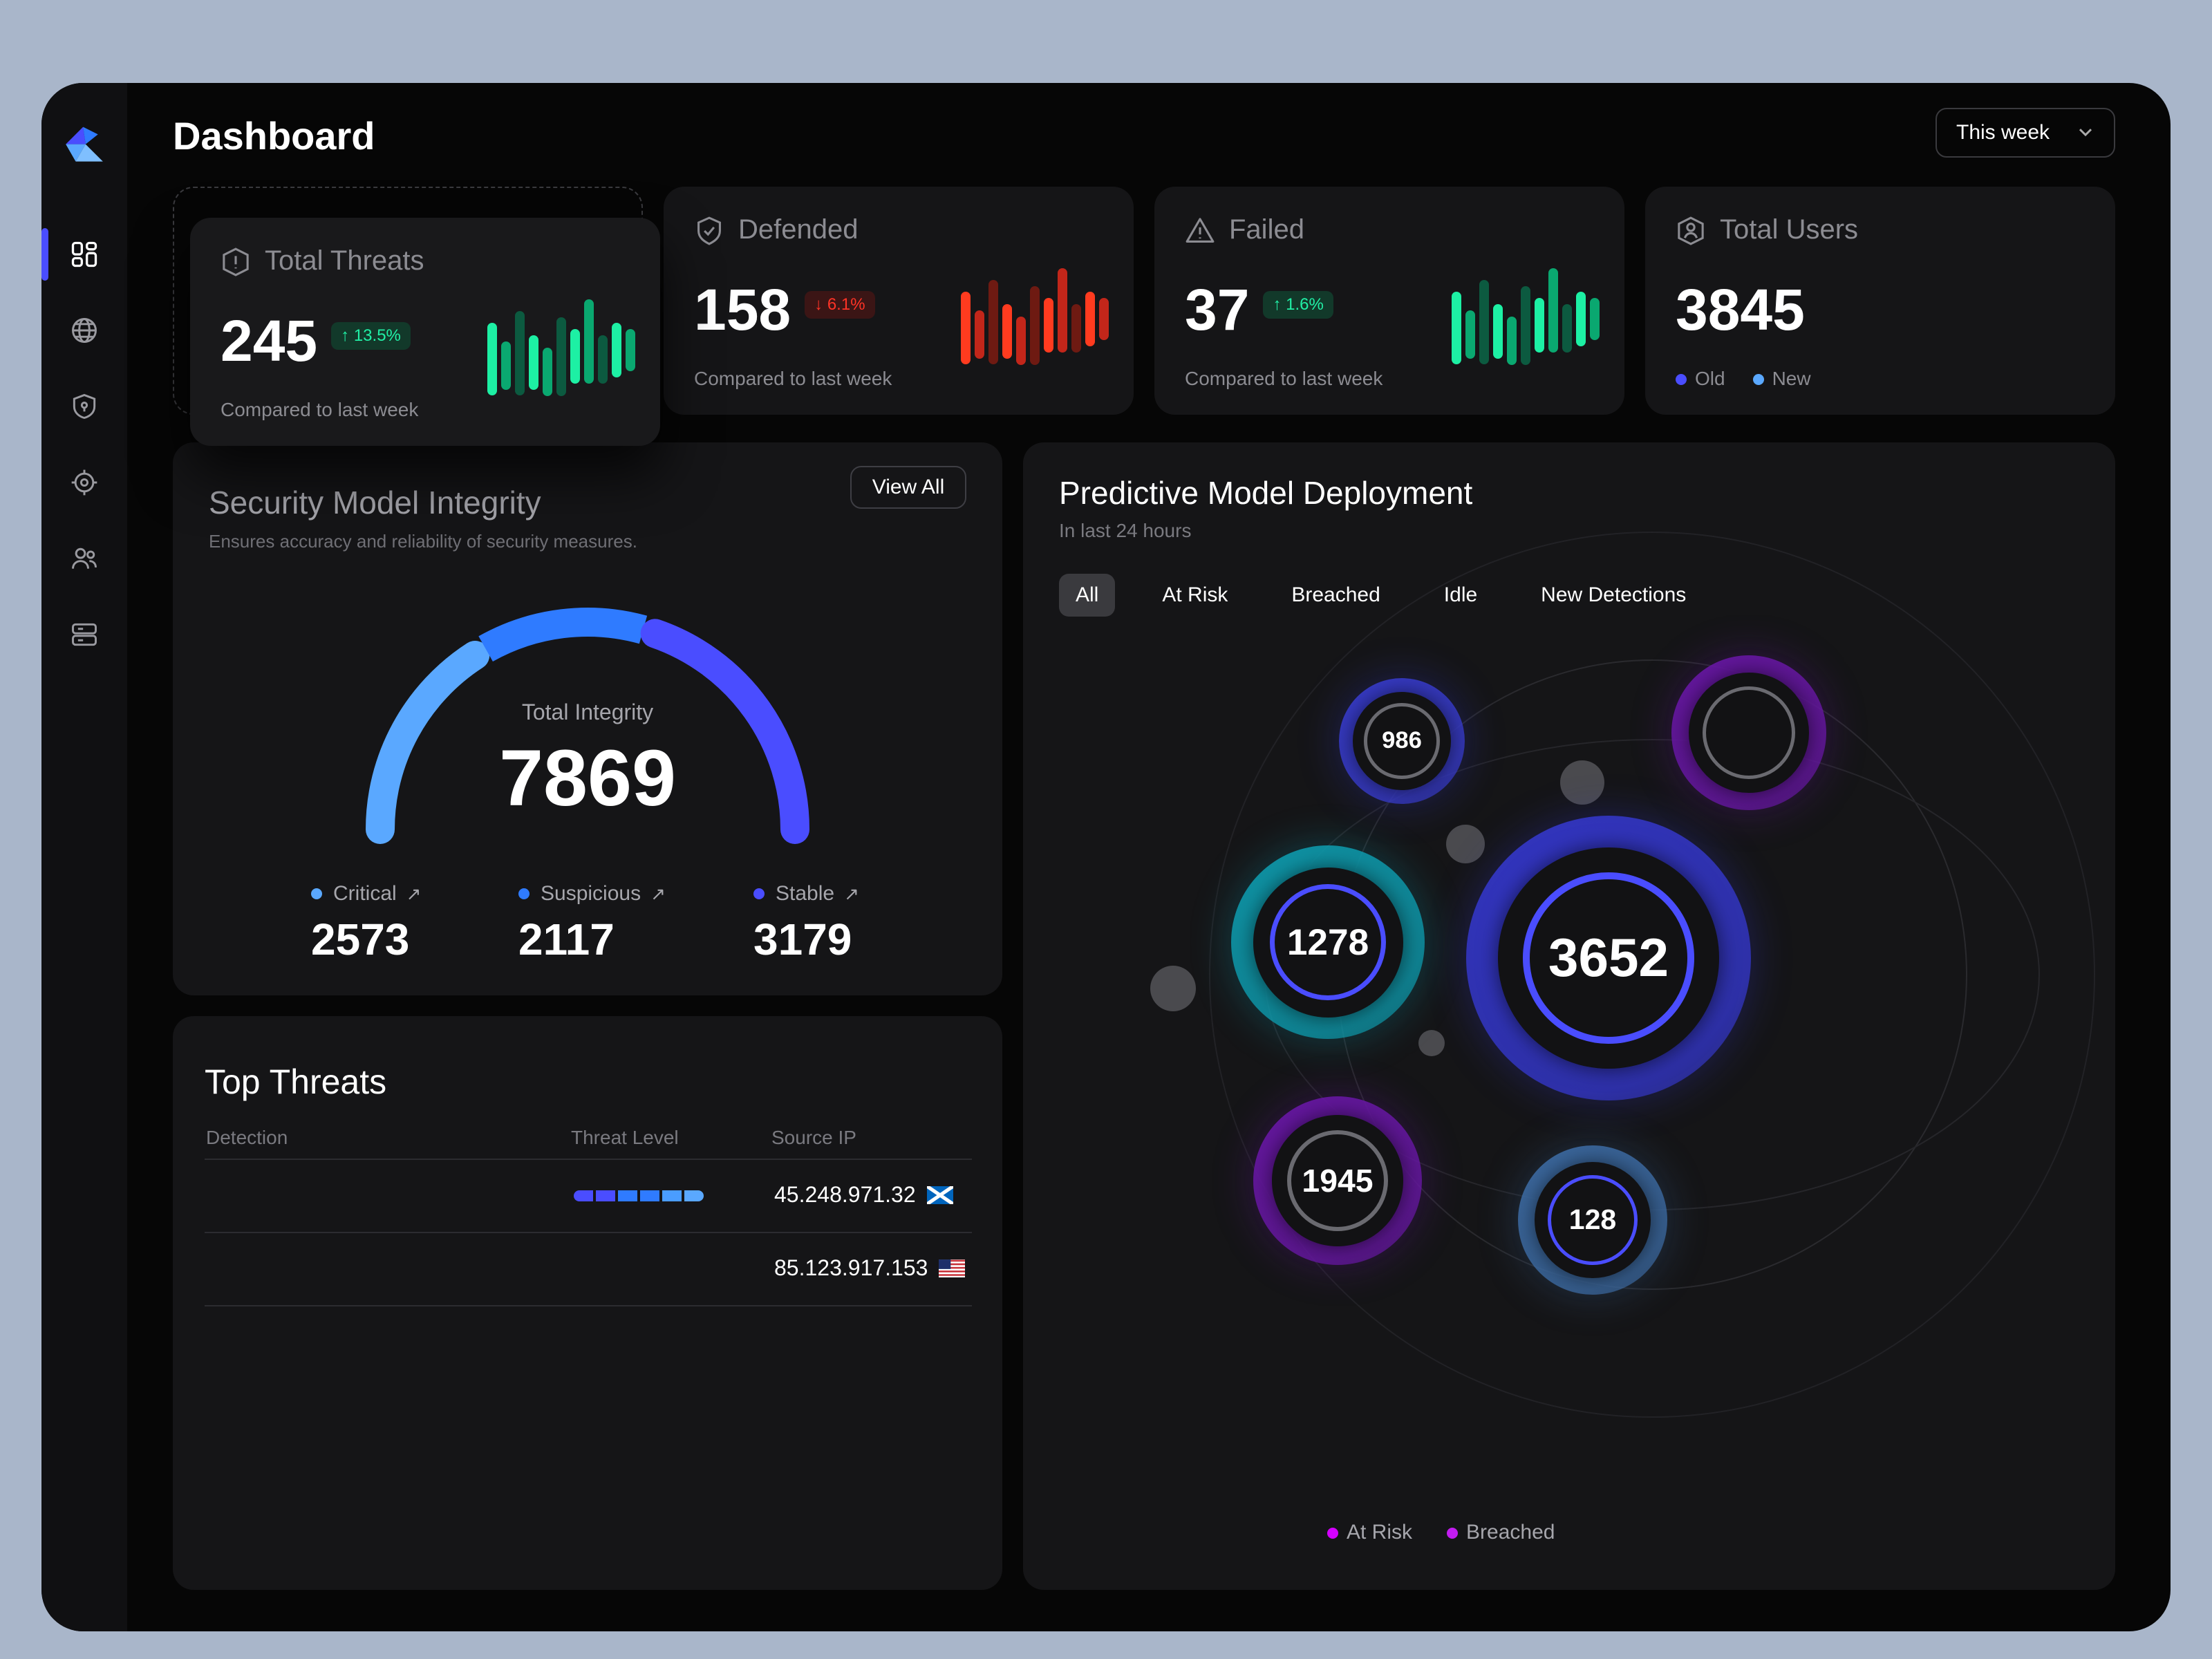 Image resolution: width=2212 pixels, height=1659 pixels. I want to click on sidebar-item-security, so click(84, 406).